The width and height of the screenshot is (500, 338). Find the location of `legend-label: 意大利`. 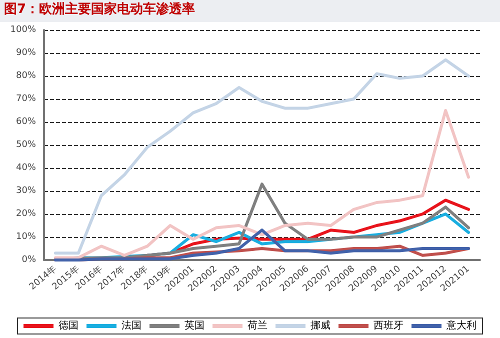

legend-label: 意大利 is located at coordinates (461, 326).